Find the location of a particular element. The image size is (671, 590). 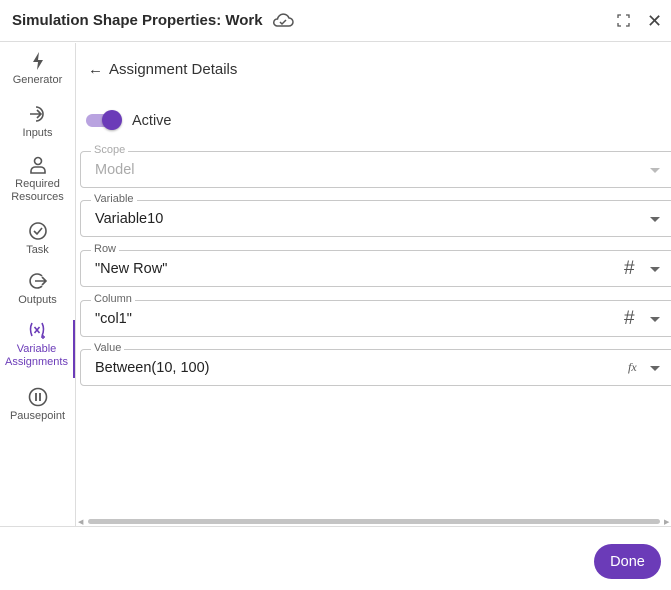

value-input: Value Between(10, 100) fx is located at coordinates (375, 364).